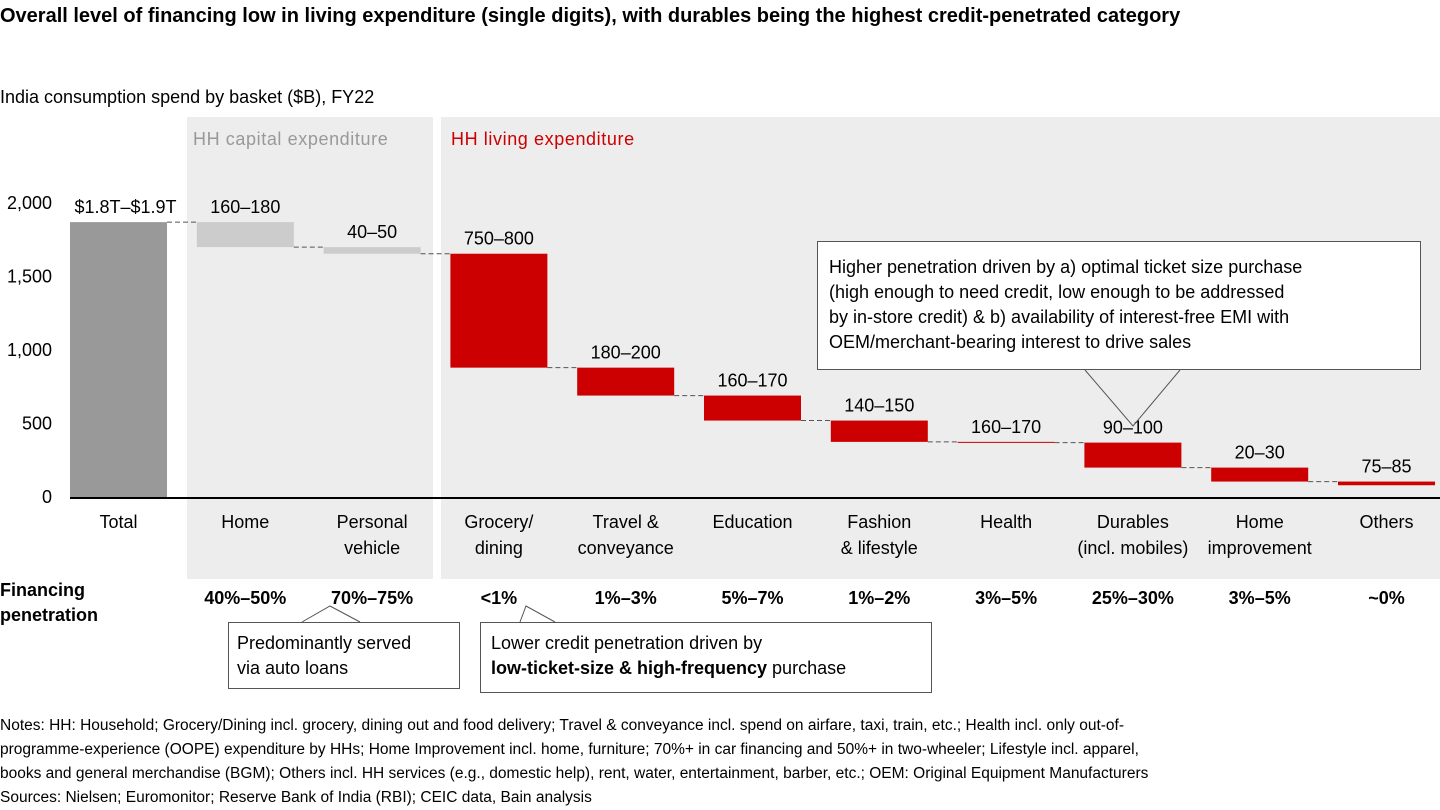  What do you see at coordinates (1132, 398) in the screenshot?
I see `durables-callout-pointer` at bounding box center [1132, 398].